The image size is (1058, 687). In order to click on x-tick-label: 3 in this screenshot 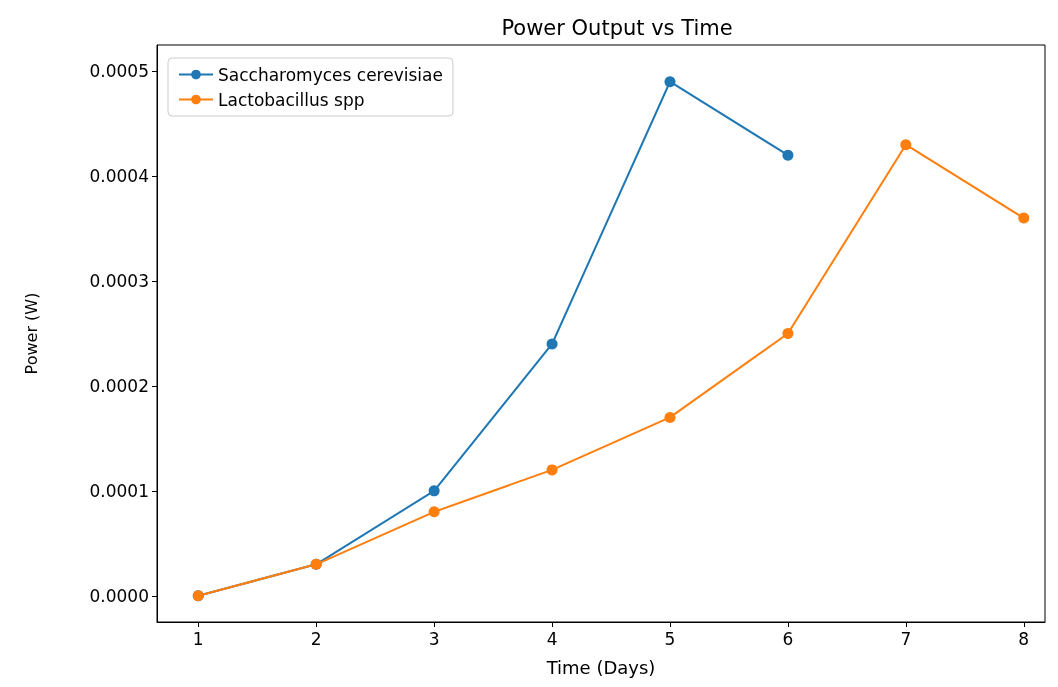, I will do `click(434, 638)`.